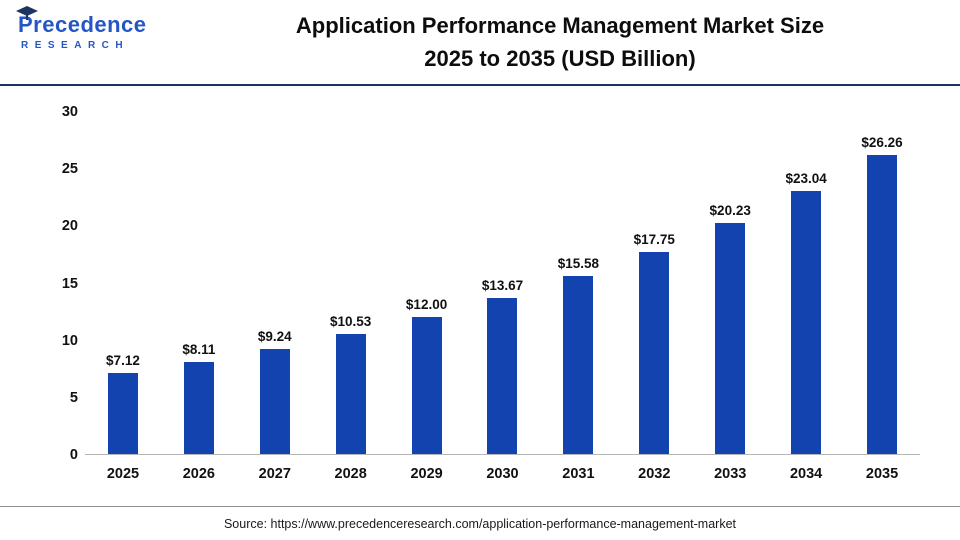 The height and width of the screenshot is (540, 960). I want to click on y-axis-tick-label: 30, so click(69, 112).